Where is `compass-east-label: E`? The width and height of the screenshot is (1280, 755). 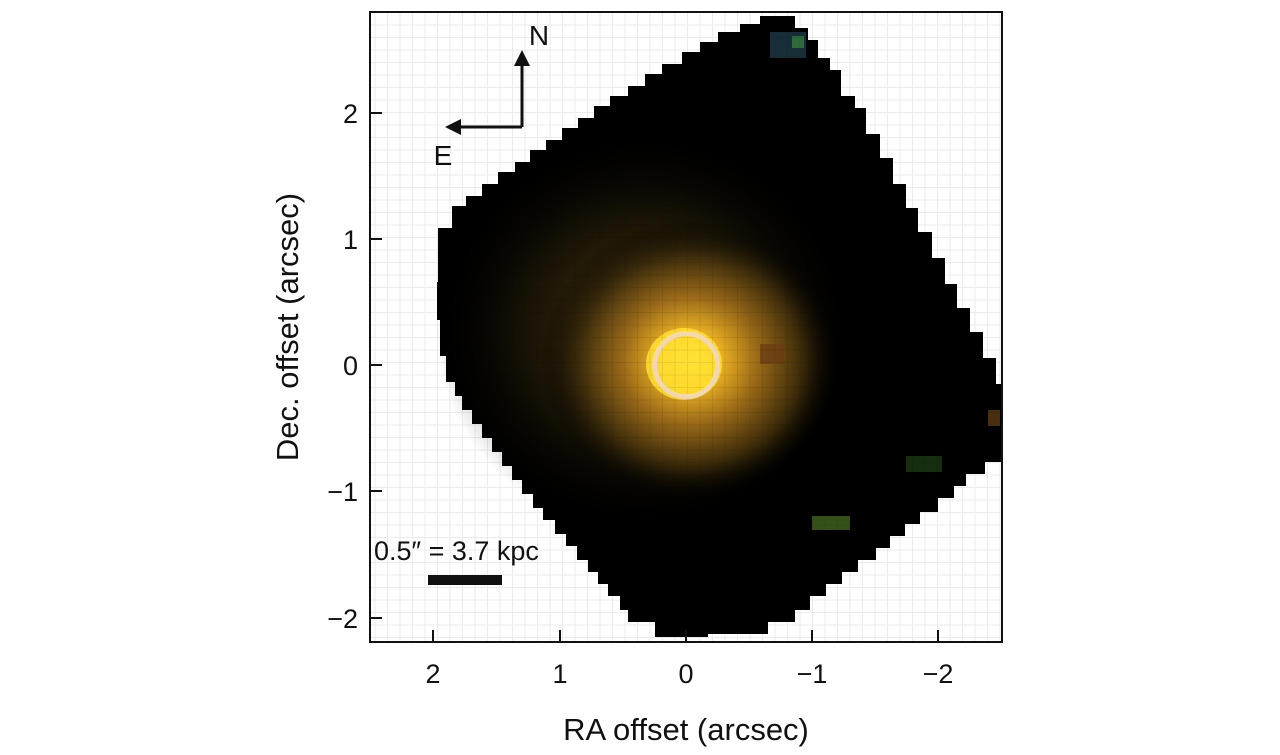 compass-east-label: E is located at coordinates (443, 155).